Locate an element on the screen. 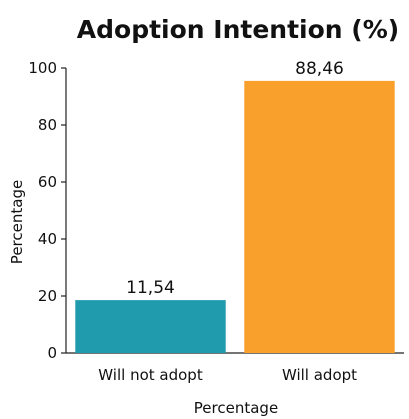 This screenshot has height=419, width=409. x-axis-label: Percentage is located at coordinates (236, 408).